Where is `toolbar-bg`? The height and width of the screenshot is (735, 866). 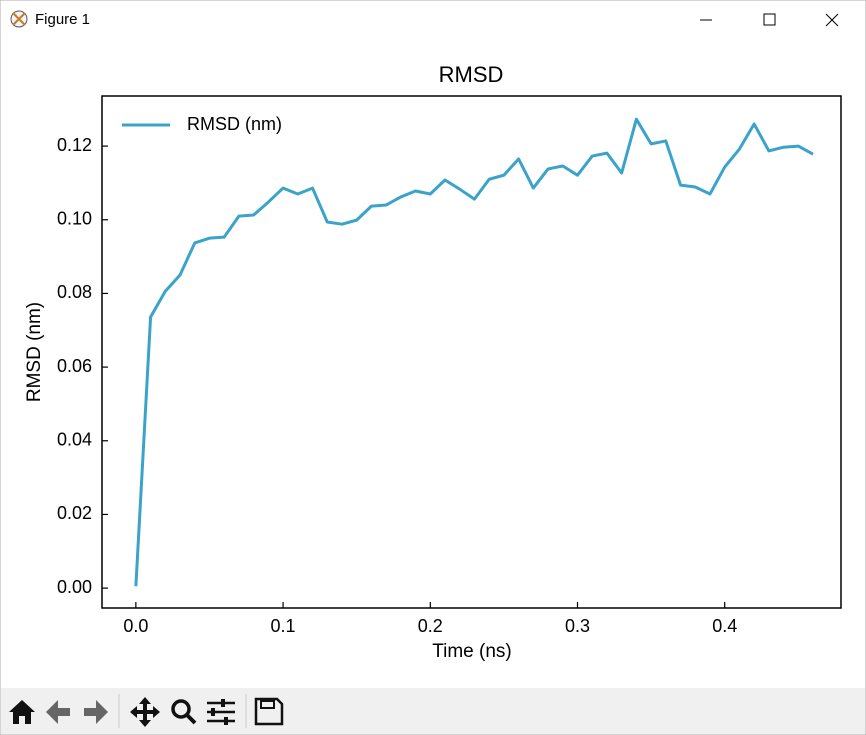 toolbar-bg is located at coordinates (433, 711).